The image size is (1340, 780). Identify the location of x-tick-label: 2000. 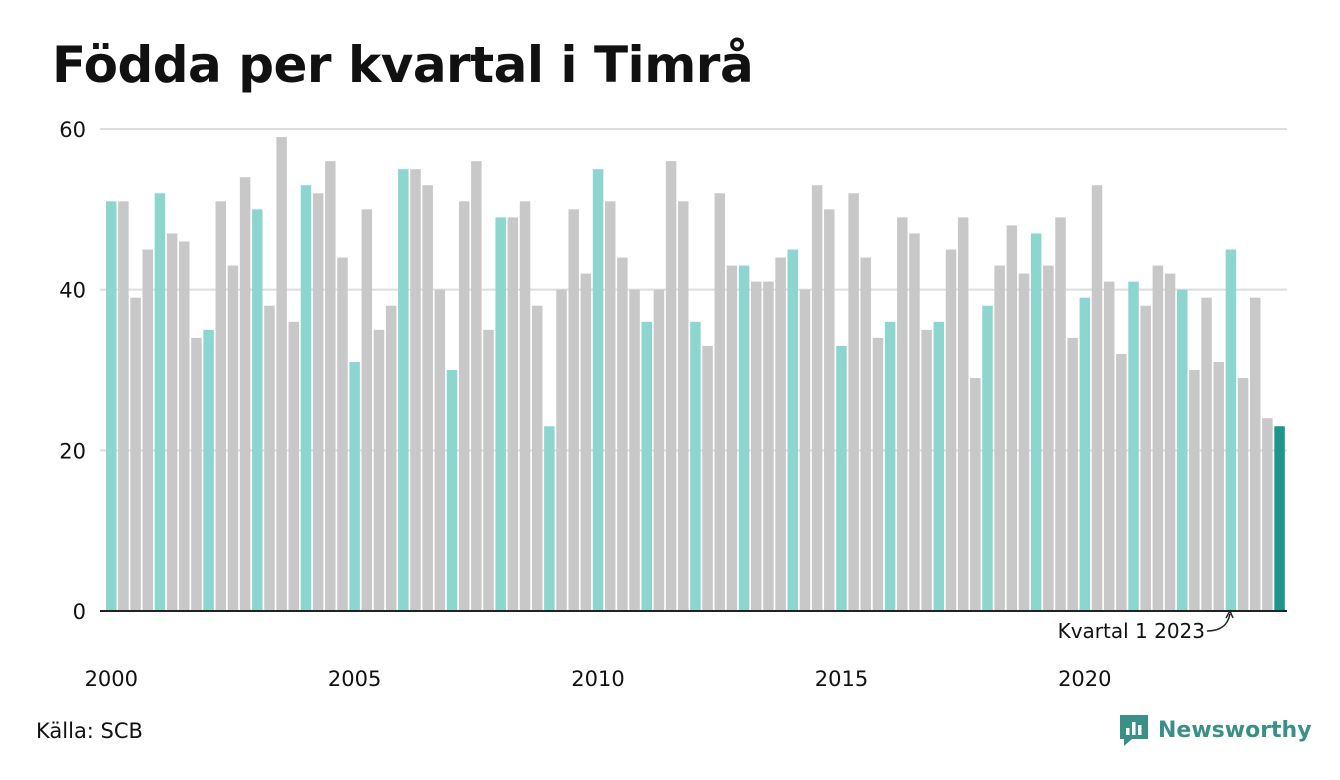
(111, 679).